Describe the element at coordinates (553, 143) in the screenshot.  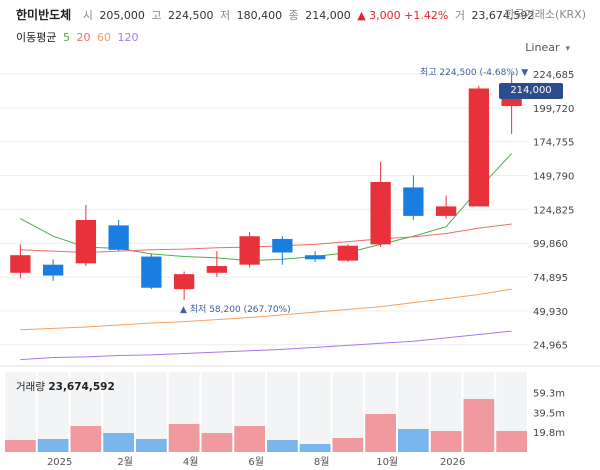
I see `y-tick-label: 174,755` at that location.